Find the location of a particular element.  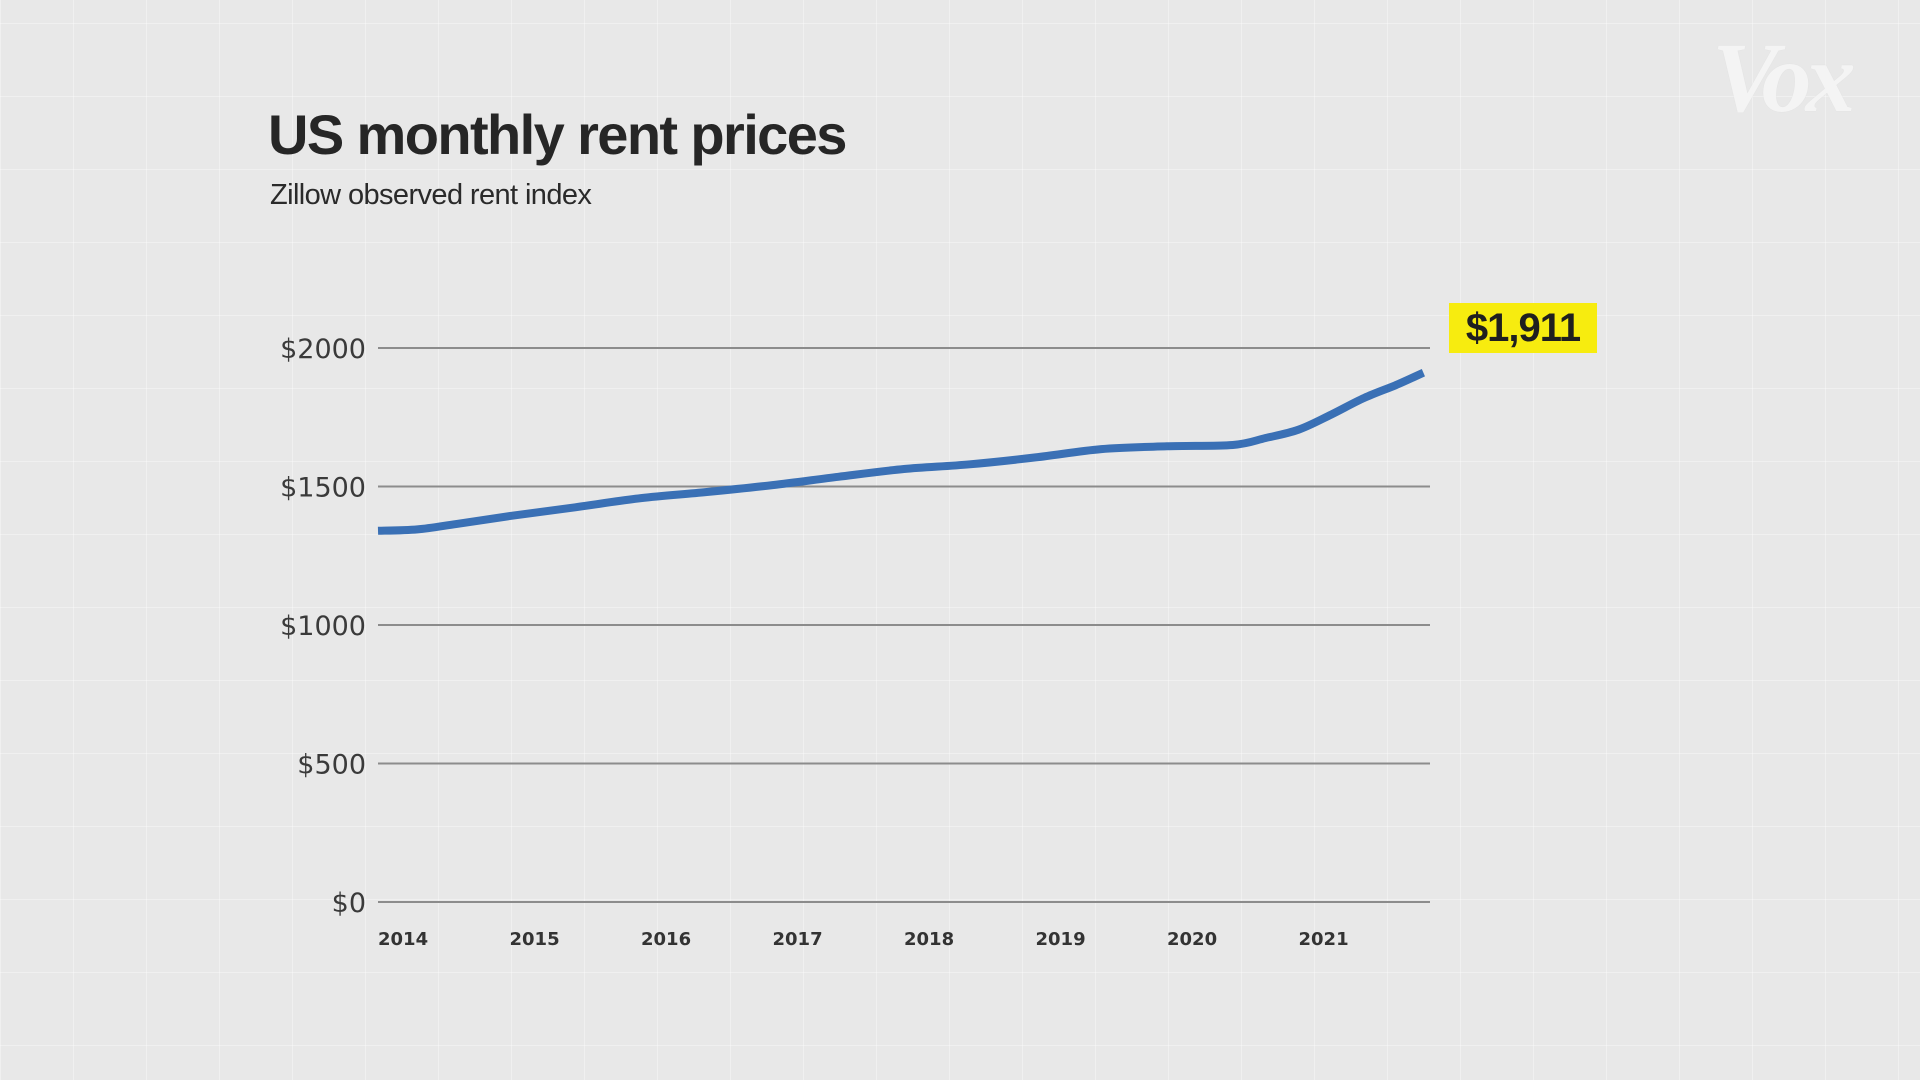

x-tick-label: 2018 is located at coordinates (929, 939).